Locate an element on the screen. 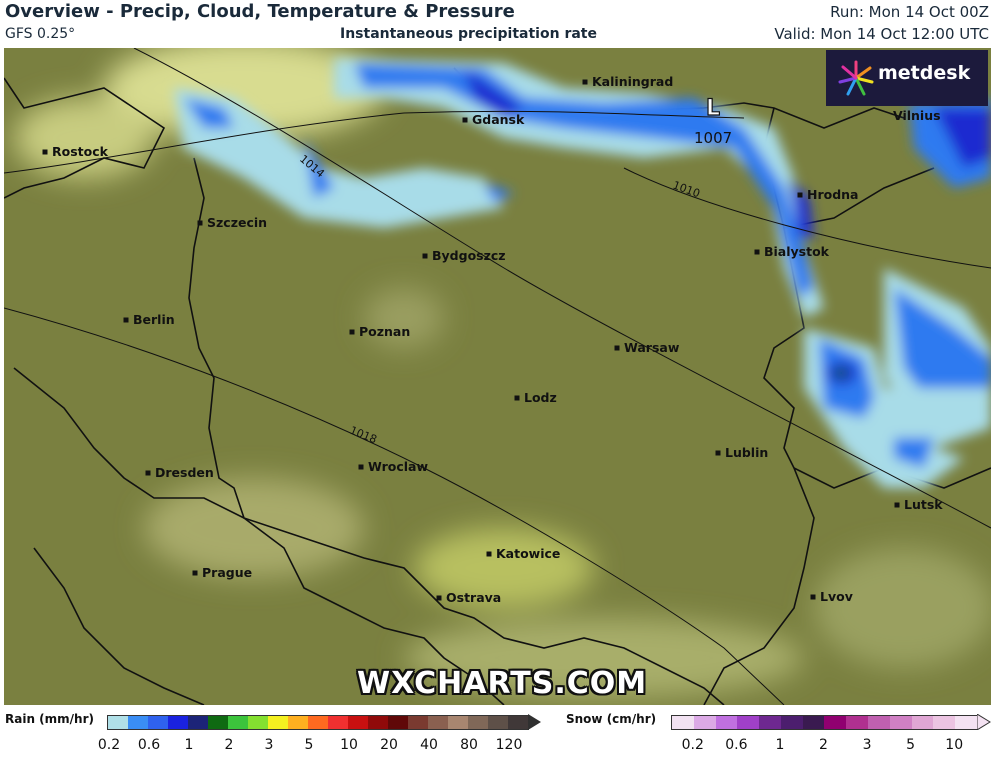 The height and width of the screenshot is (757, 995). legend-tick: 1 is located at coordinates (189, 745).